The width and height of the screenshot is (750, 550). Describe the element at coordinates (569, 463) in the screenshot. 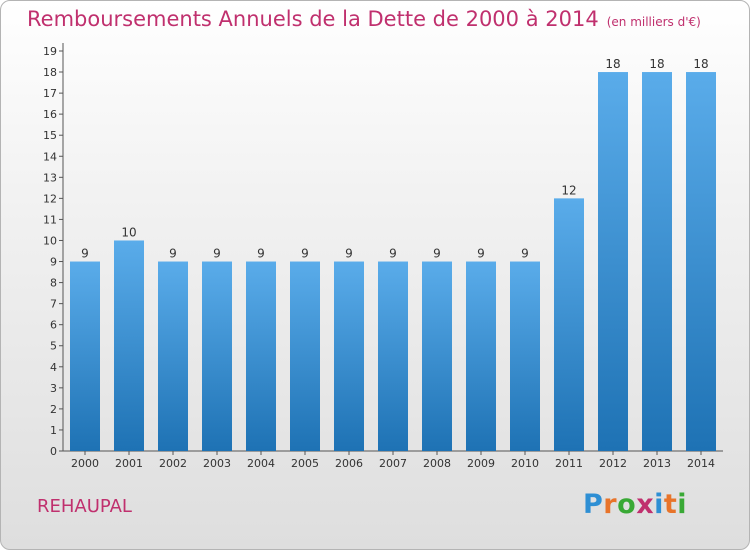

I see `x-tick-label: 2011` at that location.